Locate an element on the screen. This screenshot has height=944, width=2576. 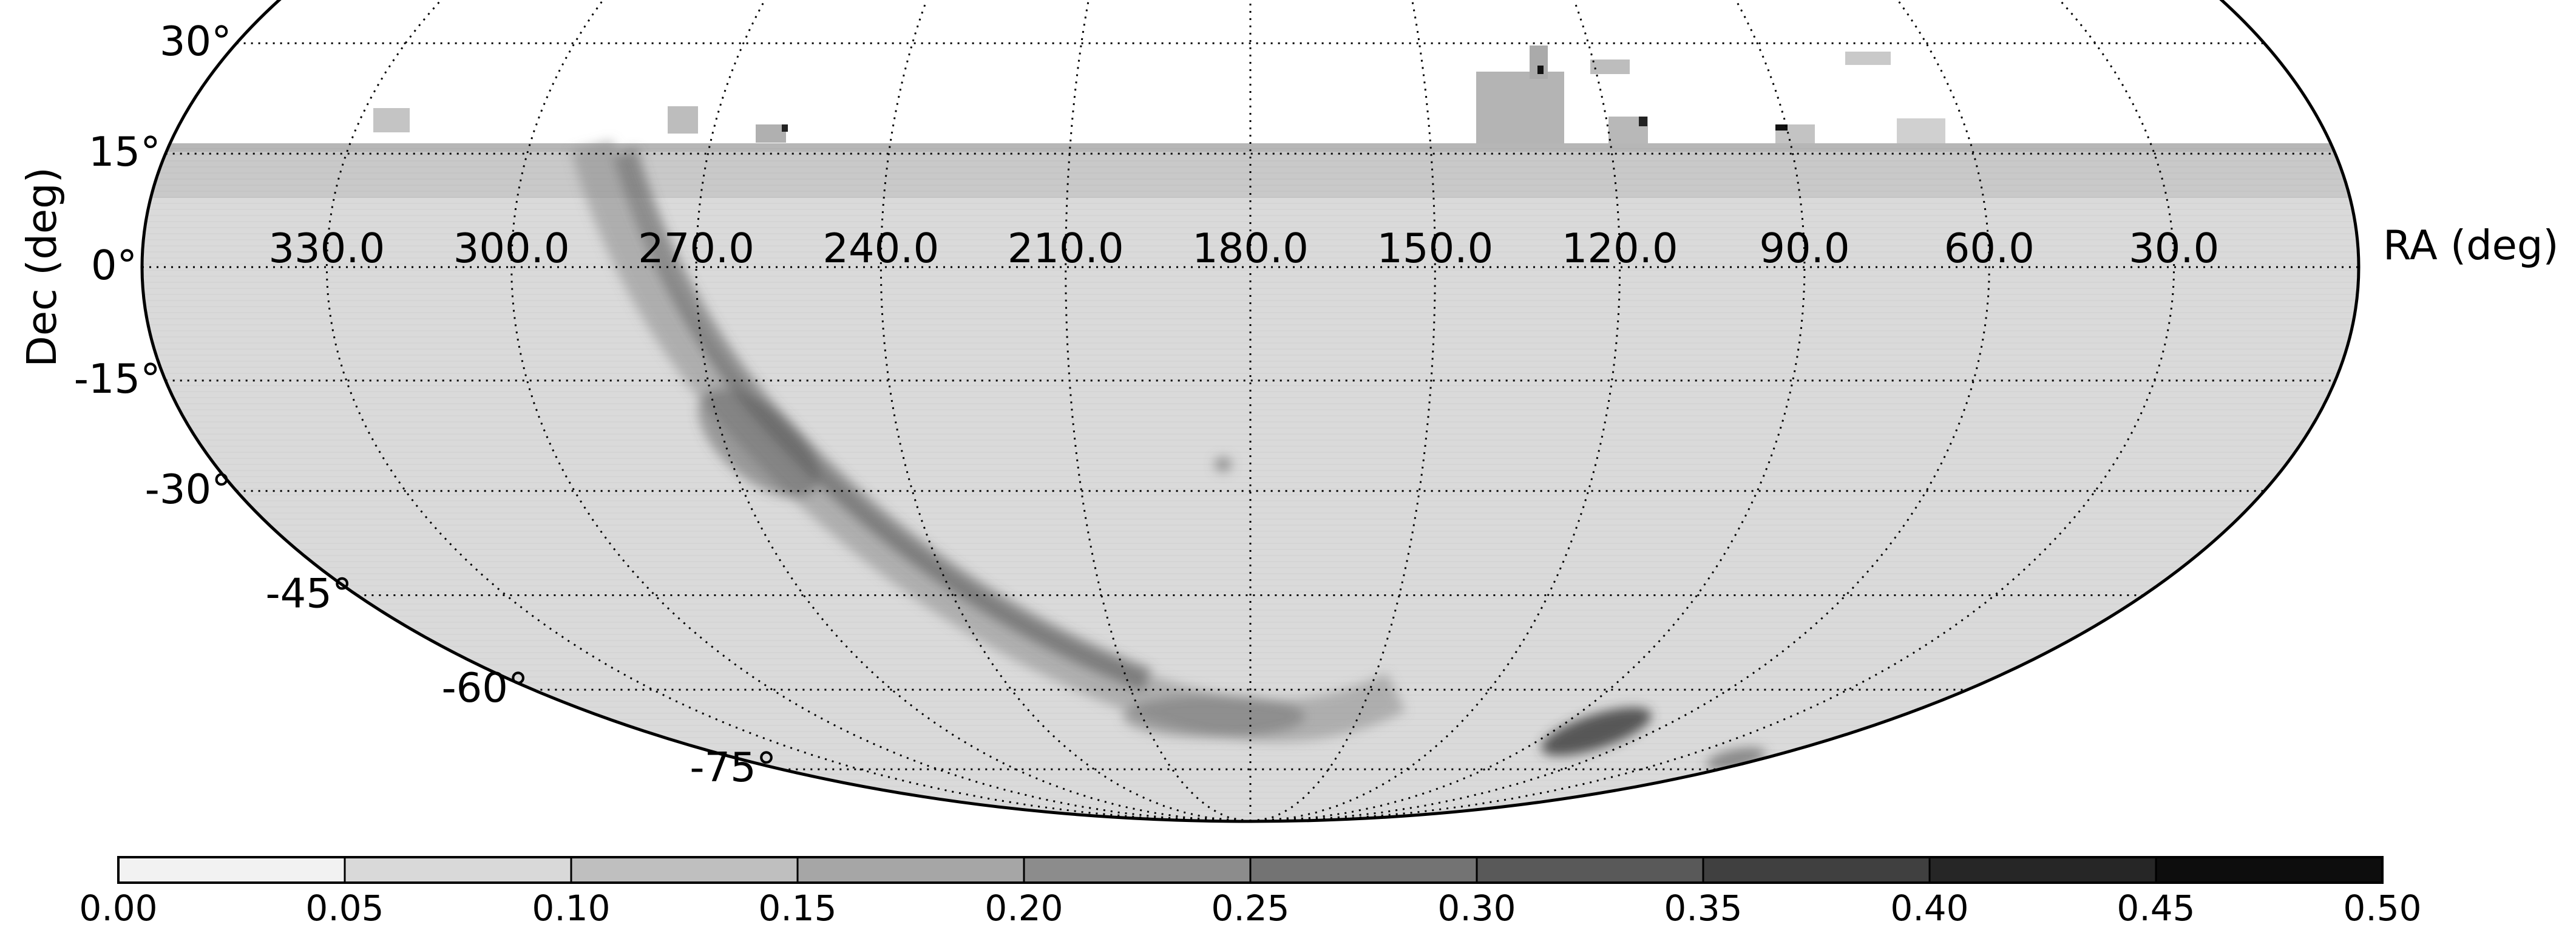
ra-tick-label: 300.0 is located at coordinates (511, 248).